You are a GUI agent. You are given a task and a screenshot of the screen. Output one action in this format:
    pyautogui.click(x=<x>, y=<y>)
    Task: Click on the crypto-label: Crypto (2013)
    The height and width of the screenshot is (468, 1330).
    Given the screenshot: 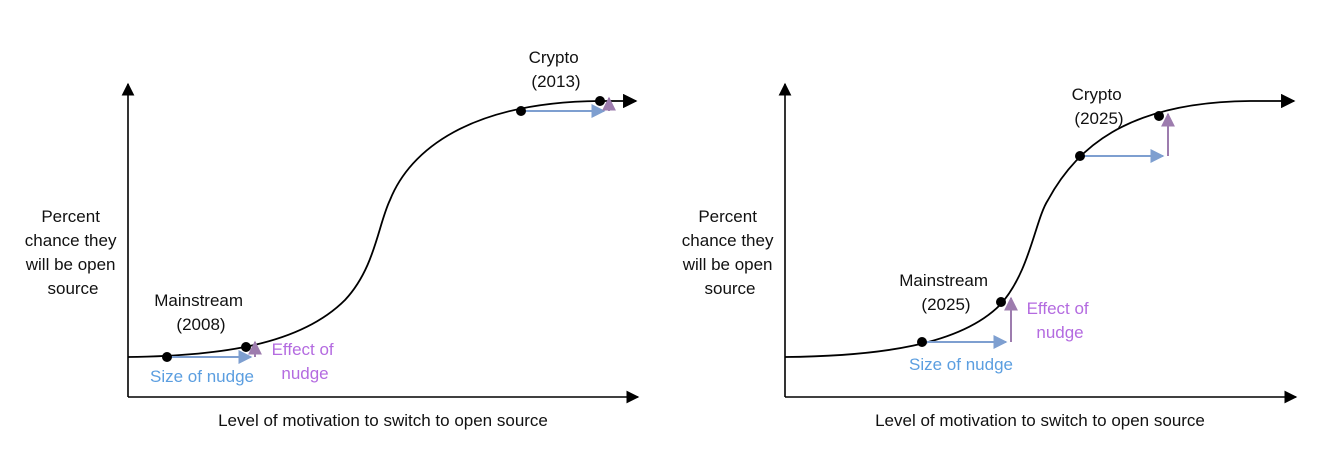 What is the action you would take?
    pyautogui.click(x=556, y=69)
    